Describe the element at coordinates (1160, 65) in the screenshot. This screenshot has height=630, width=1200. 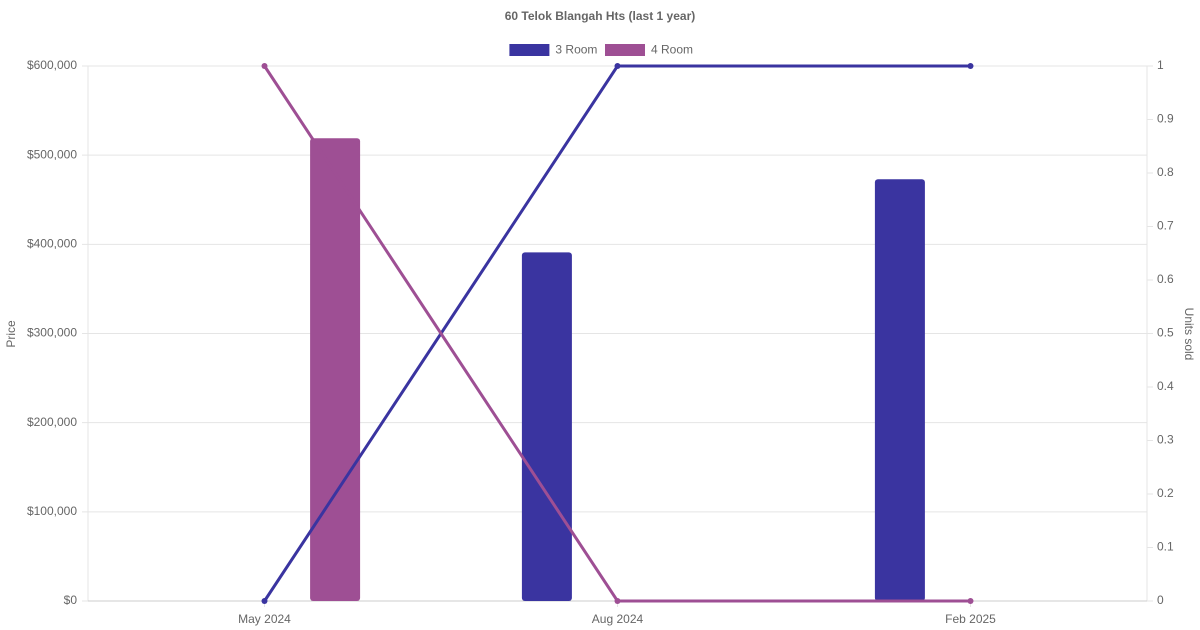
I see `y2-tick-label: 1` at that location.